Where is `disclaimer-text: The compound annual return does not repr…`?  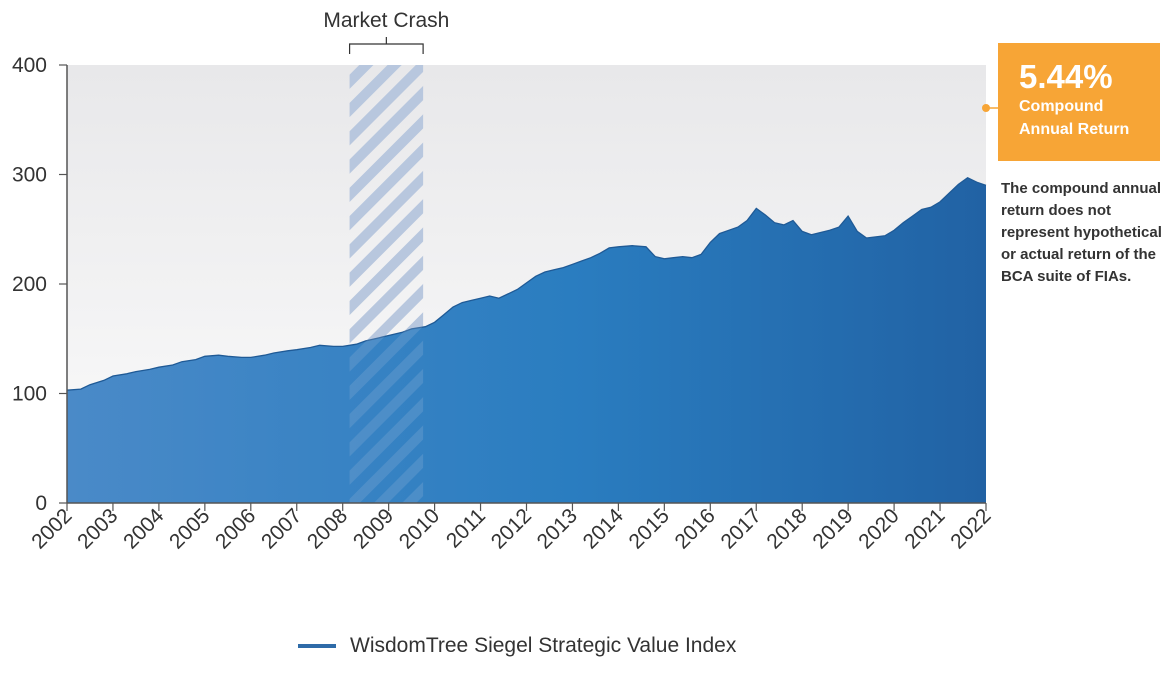 disclaimer-text: The compound annual return does not repr… is located at coordinates (1081, 232).